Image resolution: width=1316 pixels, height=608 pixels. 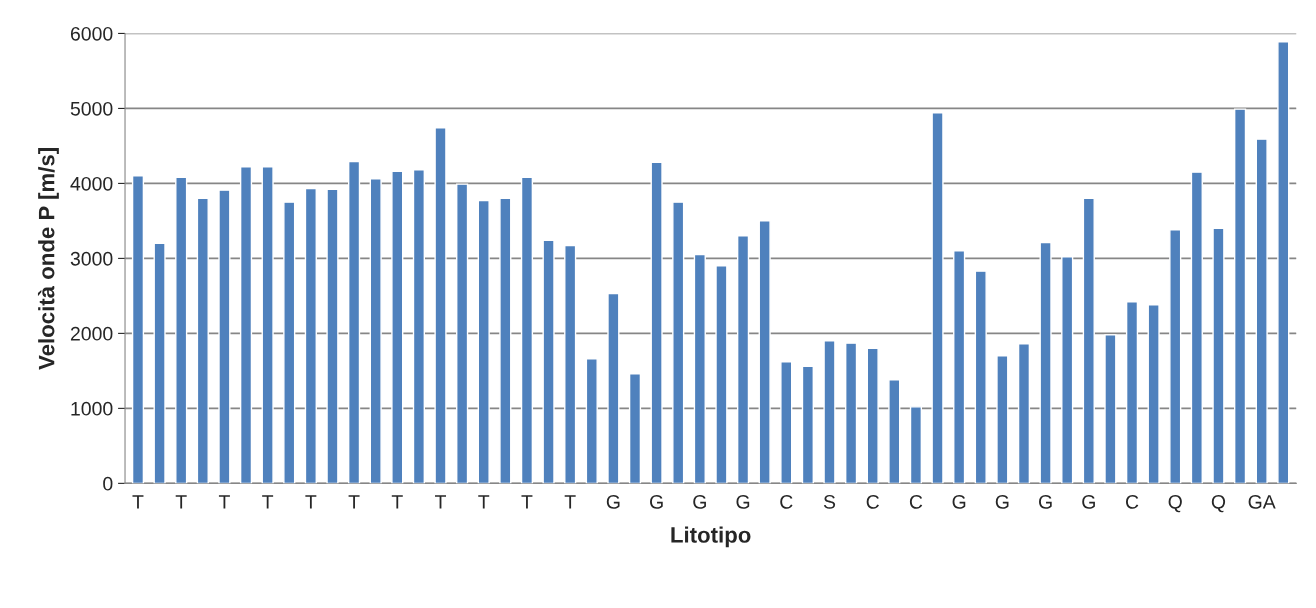 I want to click on x-tick-label: S, so click(x=829, y=501).